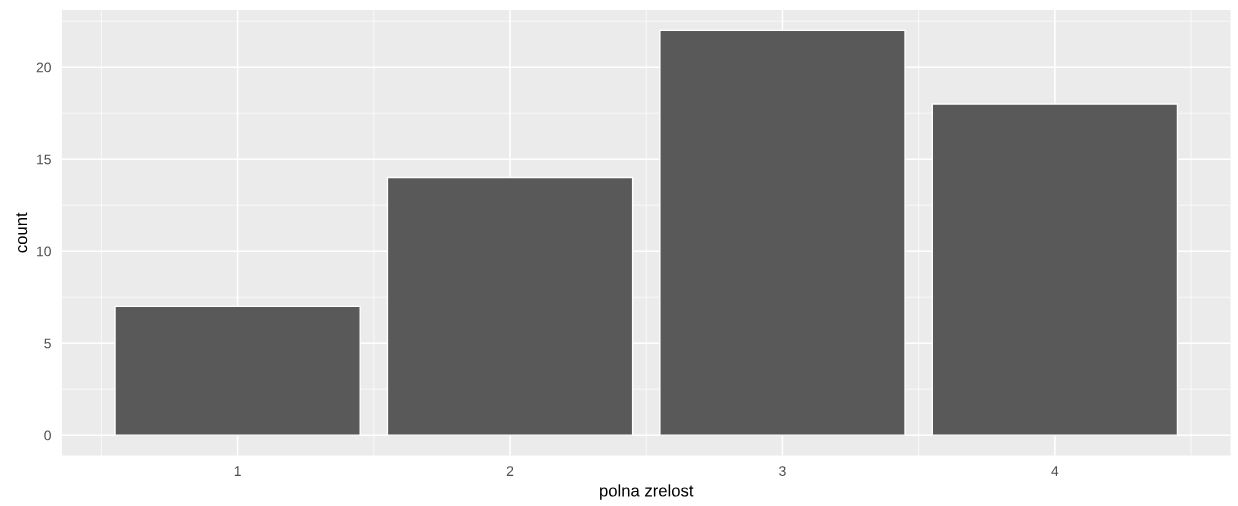 The height and width of the screenshot is (506, 1238). I want to click on y-tick-label: 0, so click(47, 435).